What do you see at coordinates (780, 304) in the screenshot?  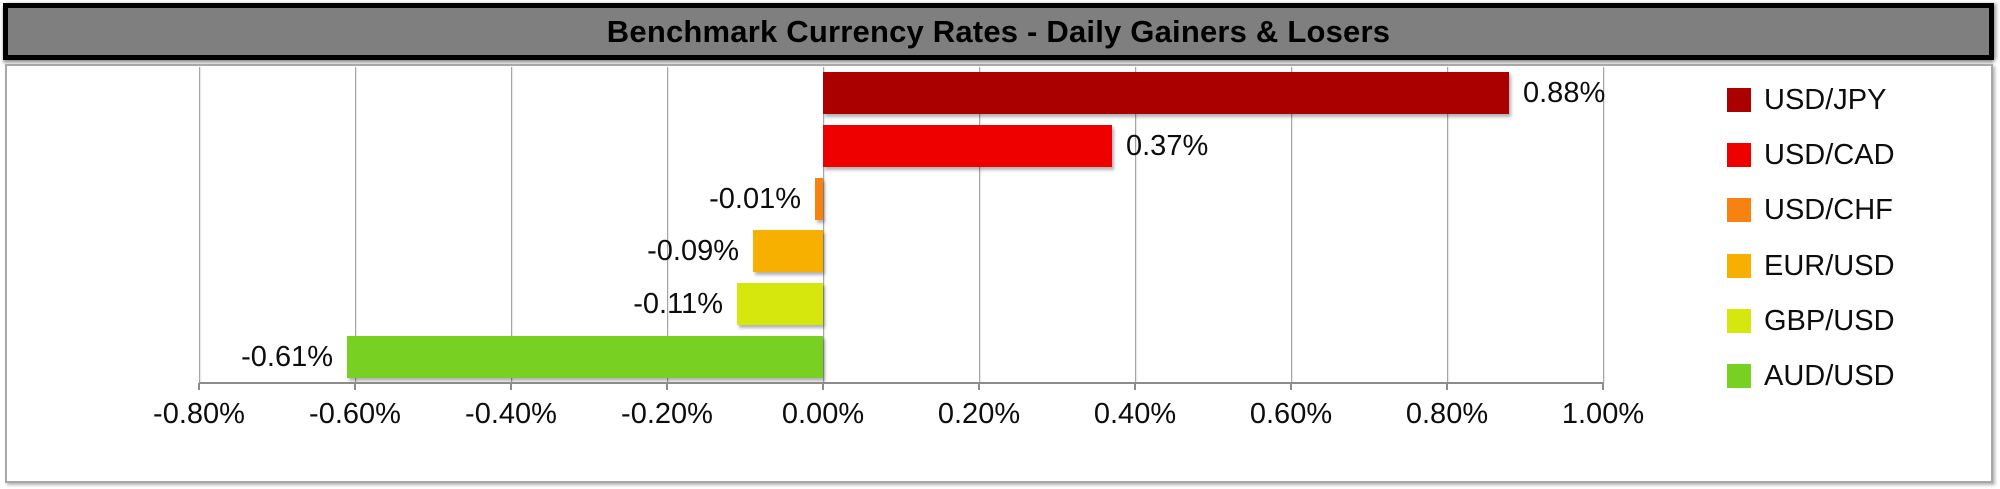 I see `bar-gbp-usd` at bounding box center [780, 304].